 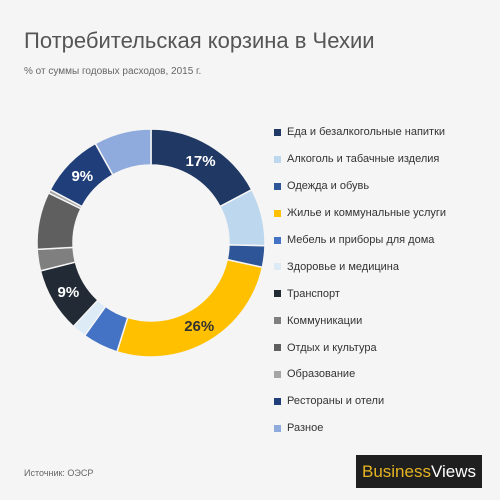 I want to click on legend-item-0: Еда и безалкогольные напитки, so click(x=360, y=132).